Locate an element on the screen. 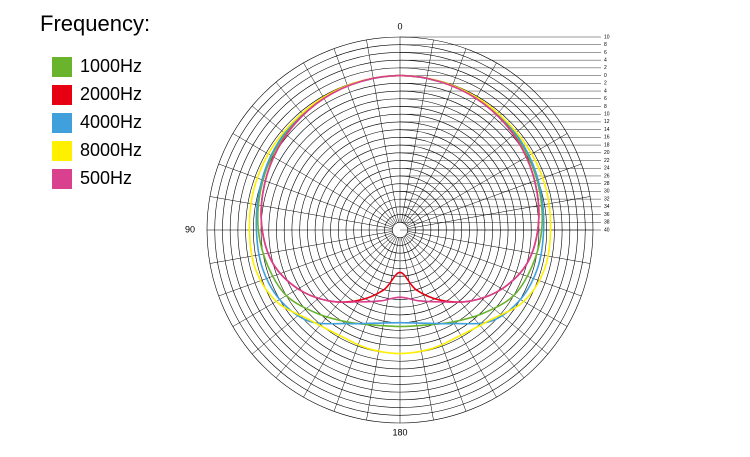 This screenshot has height=457, width=750. r-tick-label: 0 is located at coordinates (605, 76).